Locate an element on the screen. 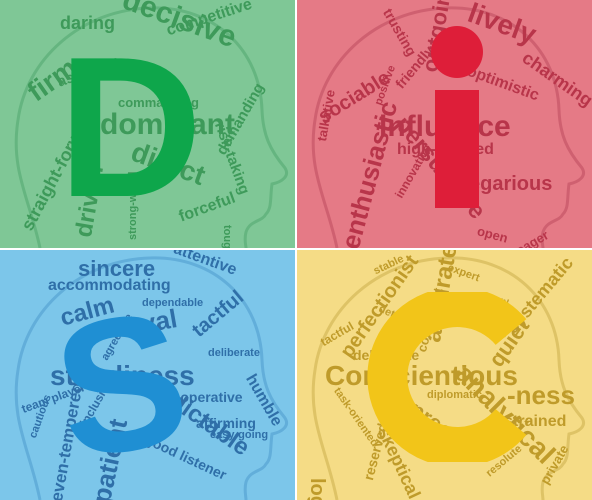 The image size is (592, 500). disc-letter-d: D is located at coordinates (130, 127).